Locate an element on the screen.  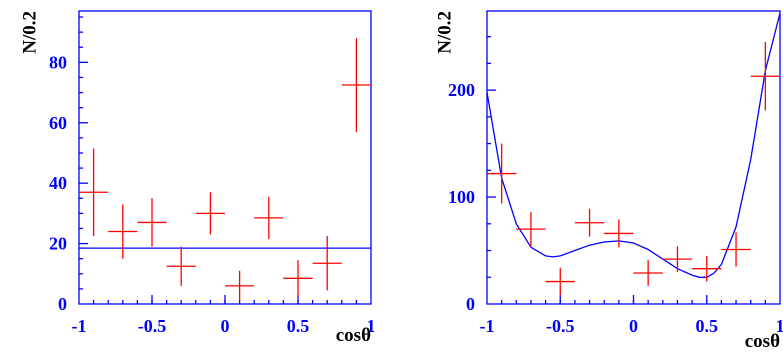
y-tick-label: 80 is located at coordinates (58, 62).